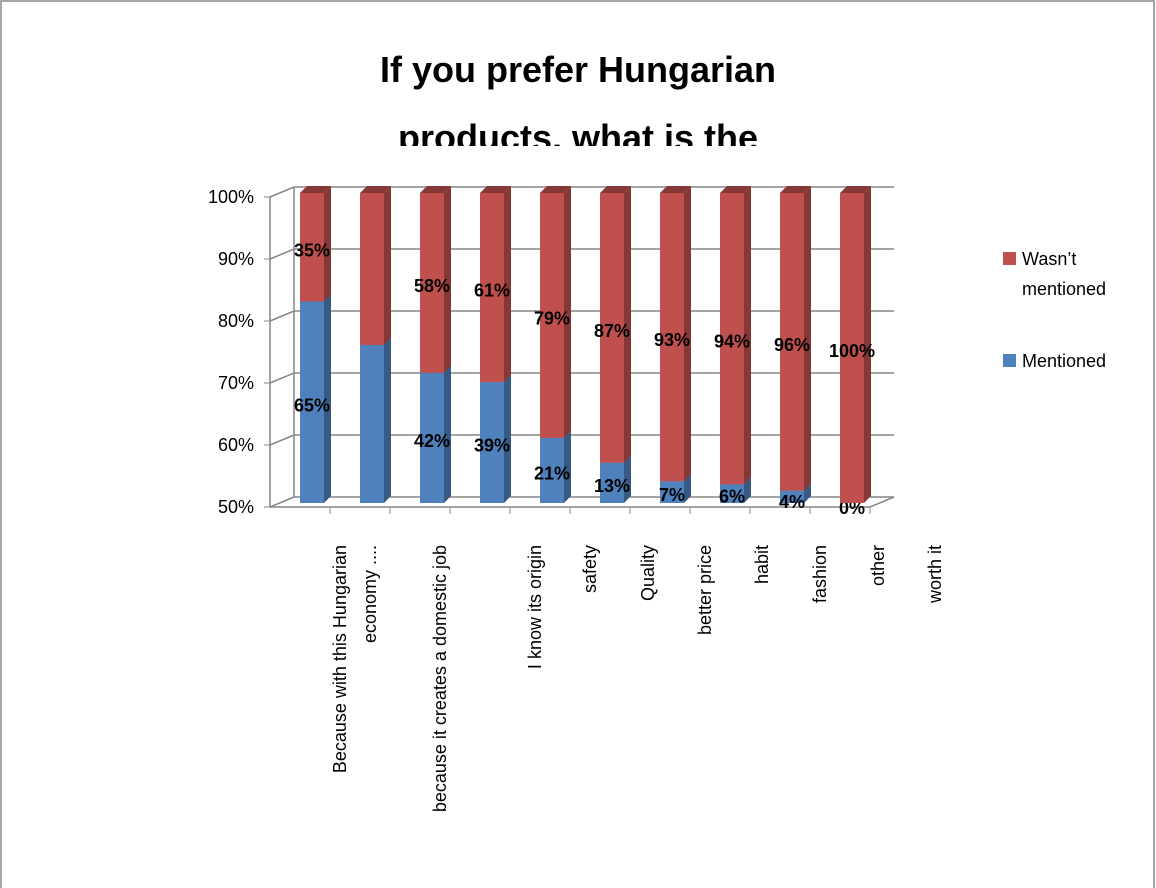  I want to click on x-tick-label: worth it, so click(935, 574).